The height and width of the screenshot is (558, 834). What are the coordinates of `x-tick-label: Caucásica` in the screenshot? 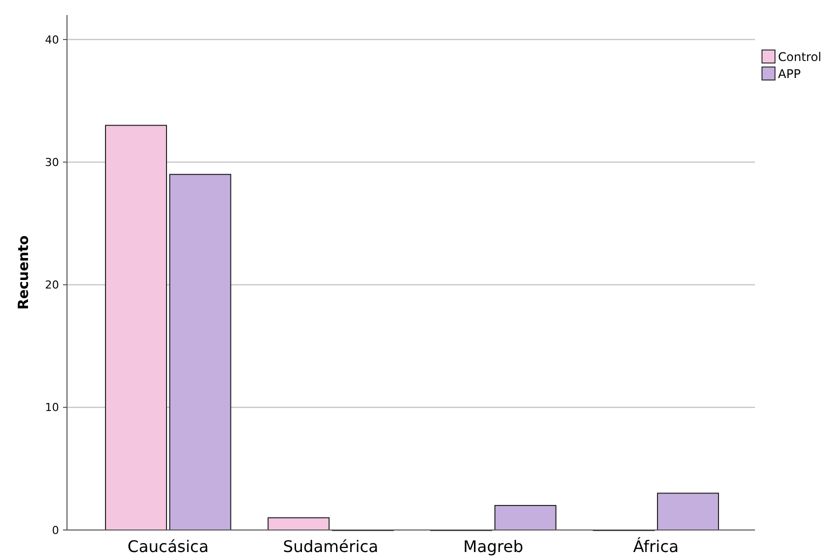 It's located at (168, 546).